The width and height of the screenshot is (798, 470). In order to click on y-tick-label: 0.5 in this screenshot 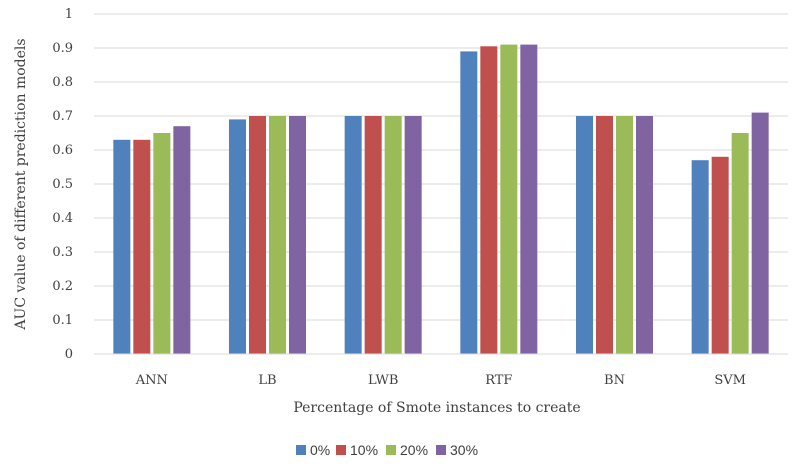, I will do `click(62, 184)`.